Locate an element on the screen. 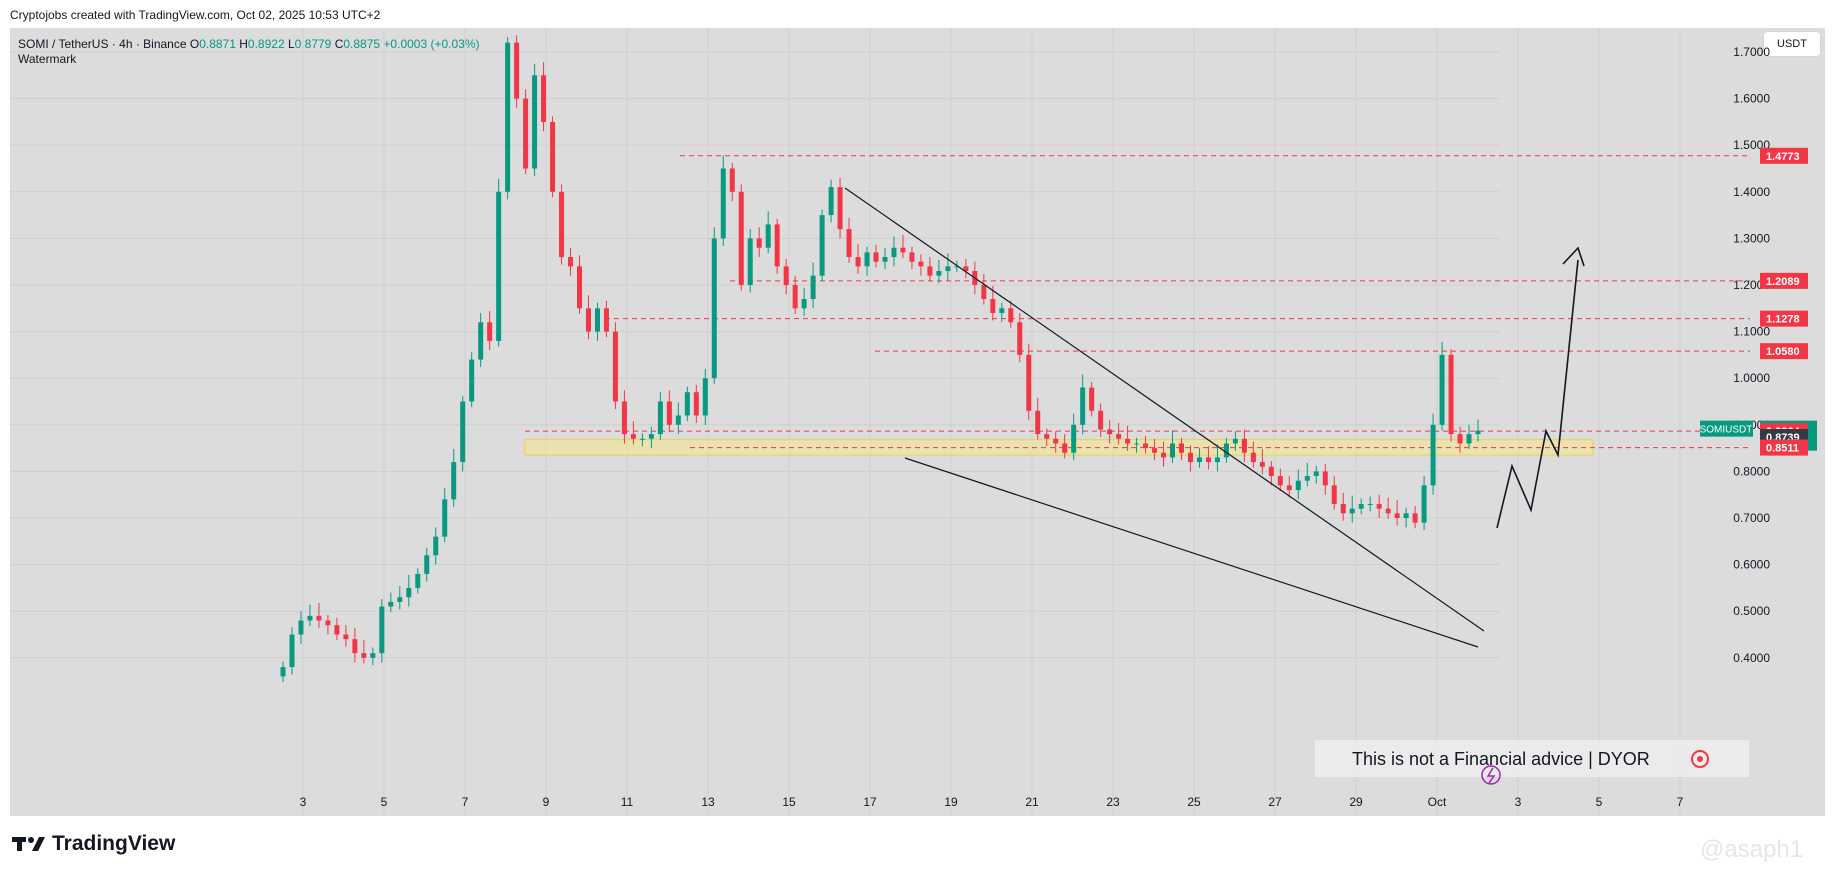 The width and height of the screenshot is (1835, 875). y-tick-label: 1.0000 is located at coordinates (1751, 378).